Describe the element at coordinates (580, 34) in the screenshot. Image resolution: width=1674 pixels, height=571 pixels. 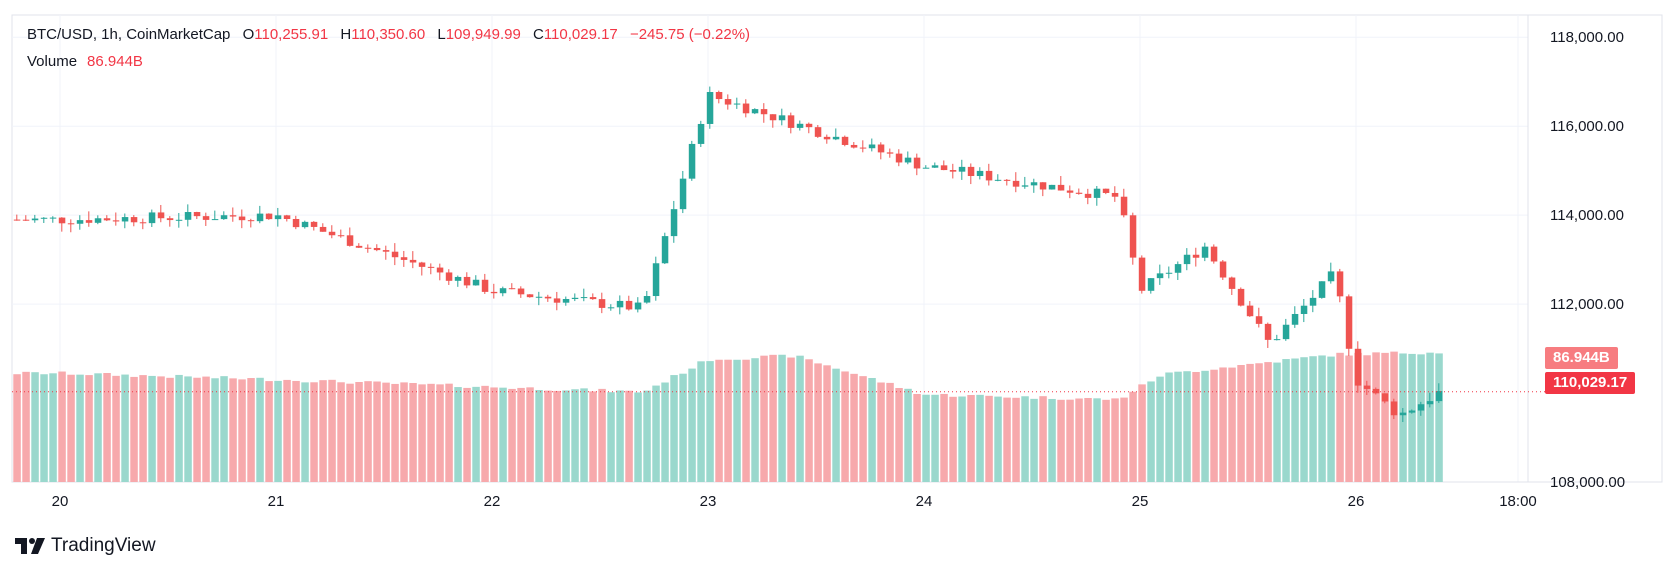
I see `close-value: 110,029.17` at that location.